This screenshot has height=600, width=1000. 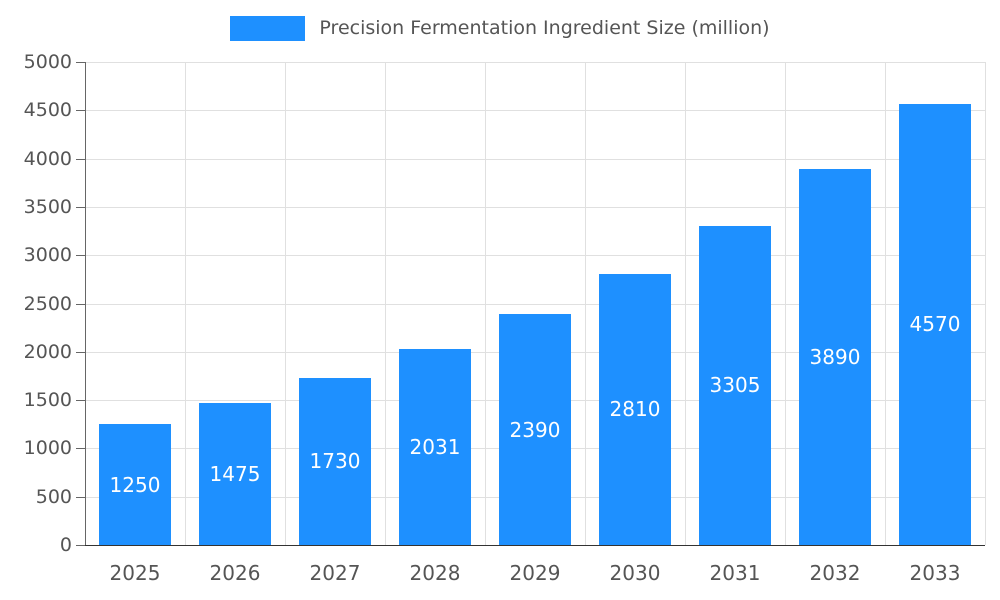 What do you see at coordinates (47, 448) in the screenshot?
I see `y-tick-label: 1000` at bounding box center [47, 448].